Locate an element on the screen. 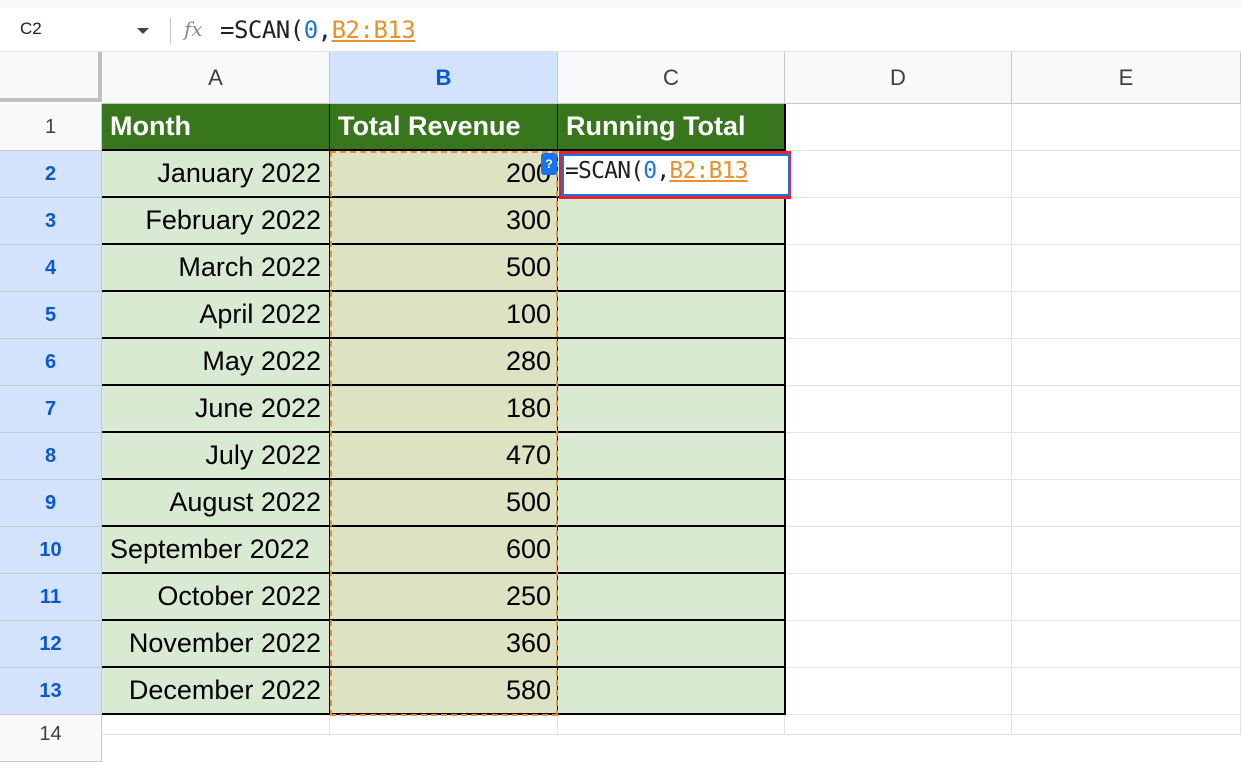 Image resolution: width=1241 pixels, height=762 pixels. month-cell: June 2022 is located at coordinates (216, 409).